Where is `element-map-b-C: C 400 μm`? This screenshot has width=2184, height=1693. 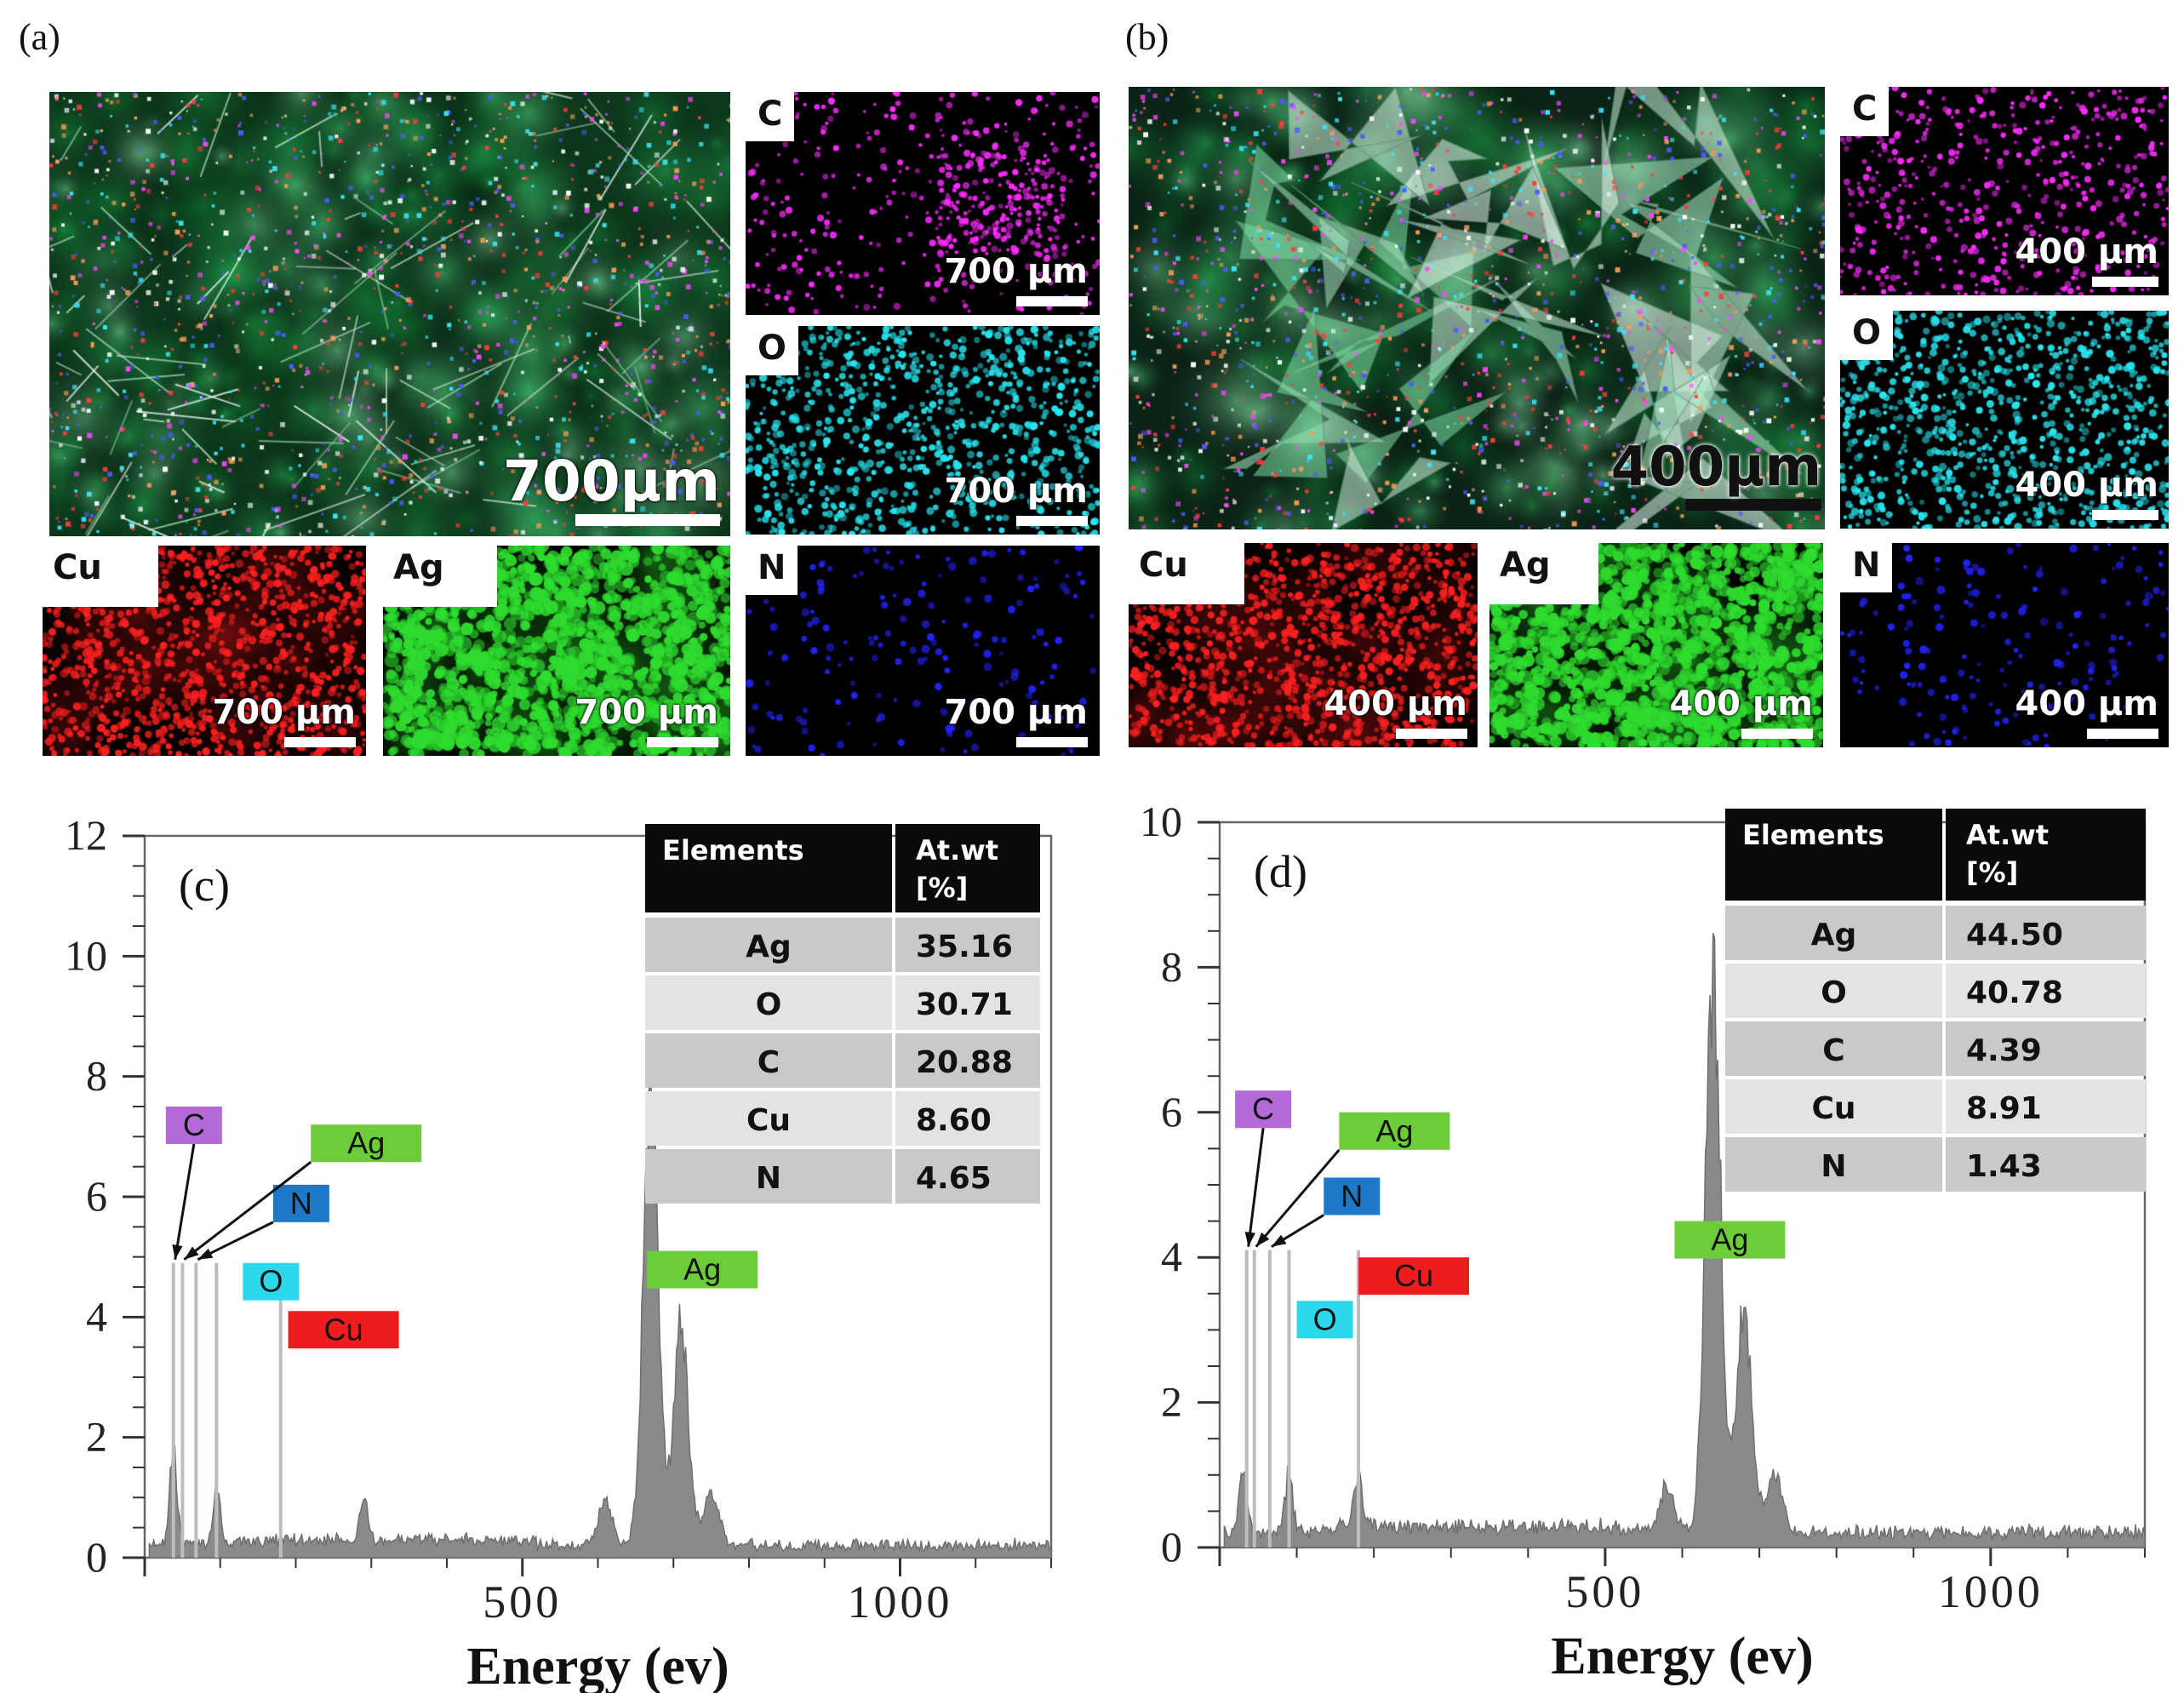 element-map-b-C: C 400 μm is located at coordinates (2005, 191).